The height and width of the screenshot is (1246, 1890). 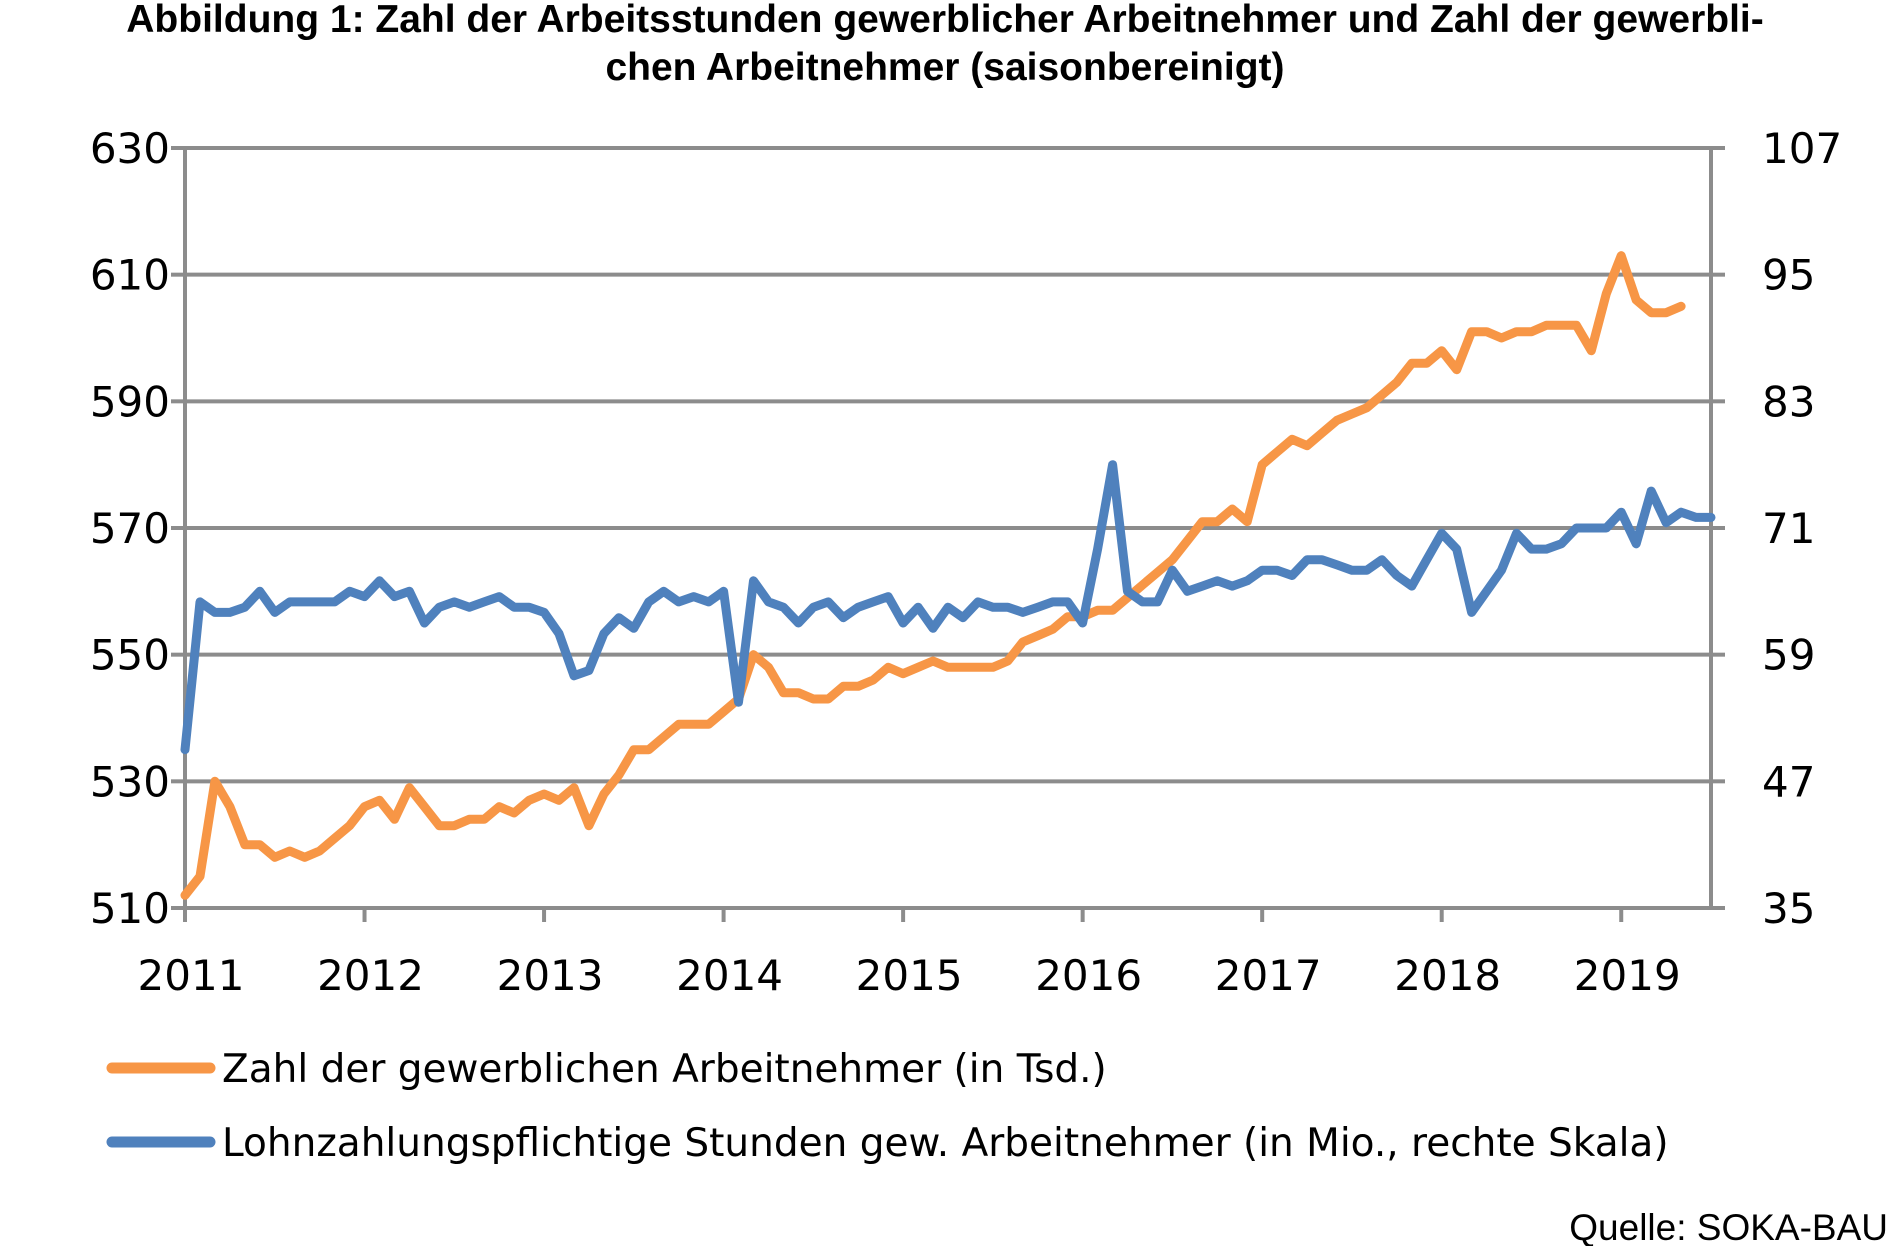 I want to click on y-right-tick-labels: 35 47 59 71 83 95 107, so click(x=1802, y=528).